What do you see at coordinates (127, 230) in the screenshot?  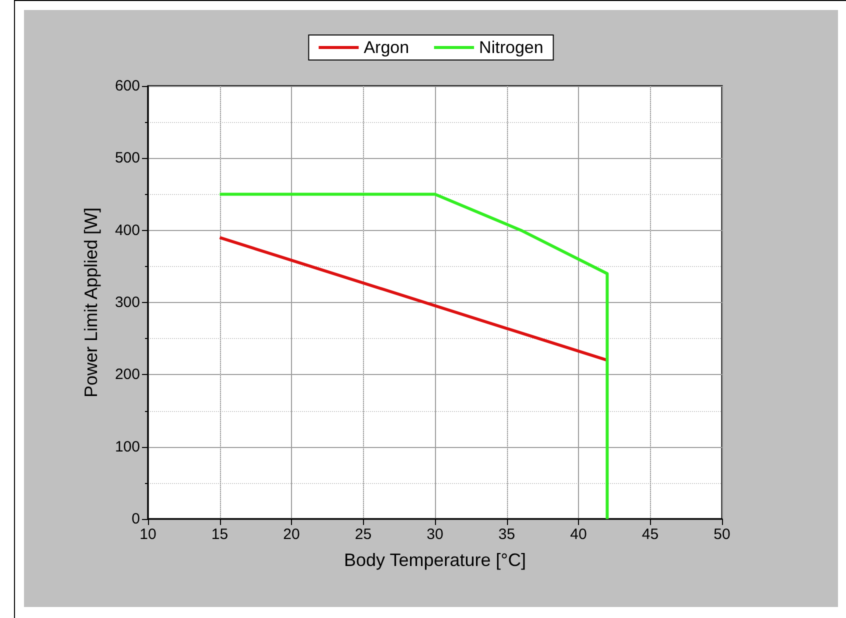 I see `y-tick-label: 400` at bounding box center [127, 230].